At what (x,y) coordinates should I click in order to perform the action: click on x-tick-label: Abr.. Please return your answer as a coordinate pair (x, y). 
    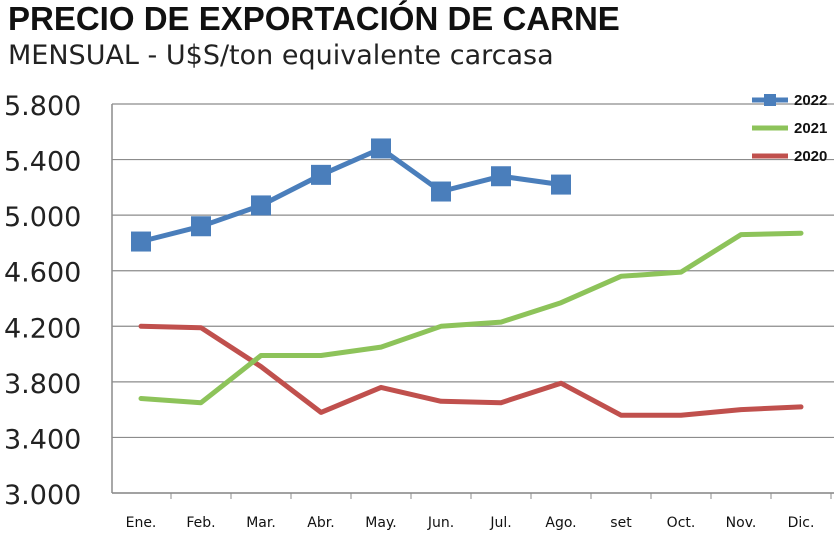
    Looking at the image, I should click on (320, 523).